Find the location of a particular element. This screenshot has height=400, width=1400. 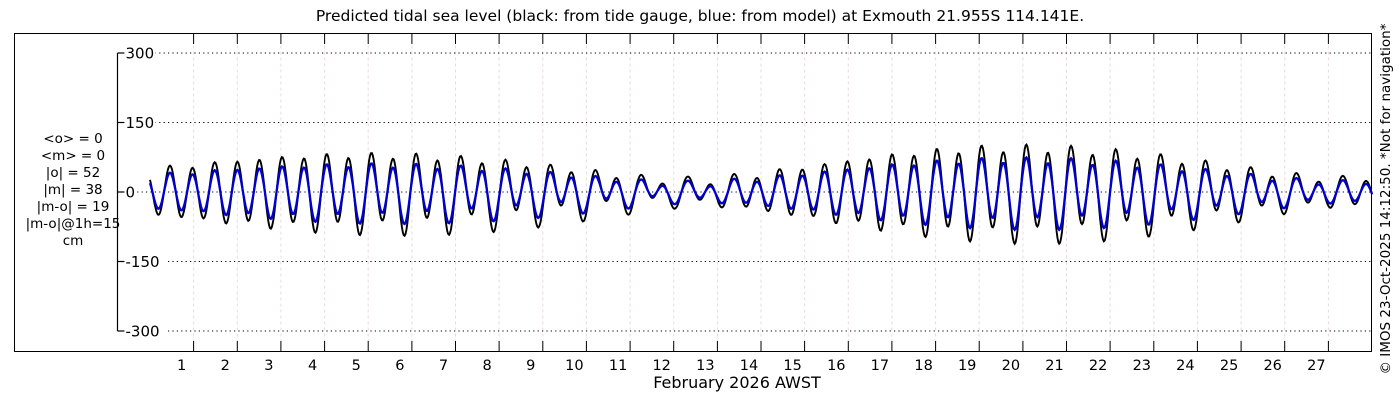

x-tick-label: 19 is located at coordinates (967, 366).